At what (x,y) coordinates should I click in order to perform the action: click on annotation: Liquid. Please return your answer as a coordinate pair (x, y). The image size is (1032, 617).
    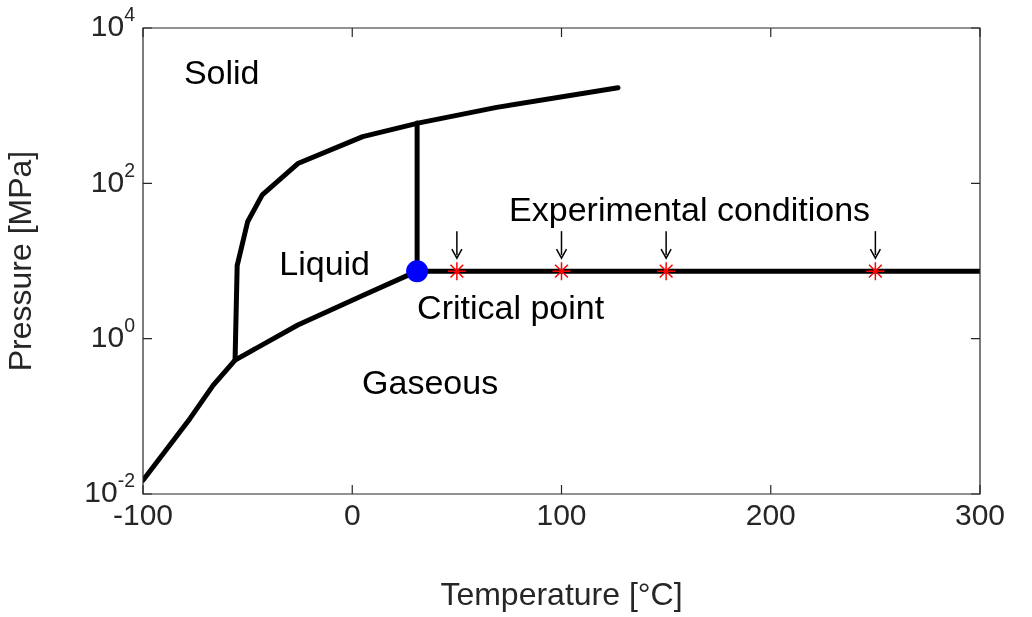
    Looking at the image, I should click on (325, 263).